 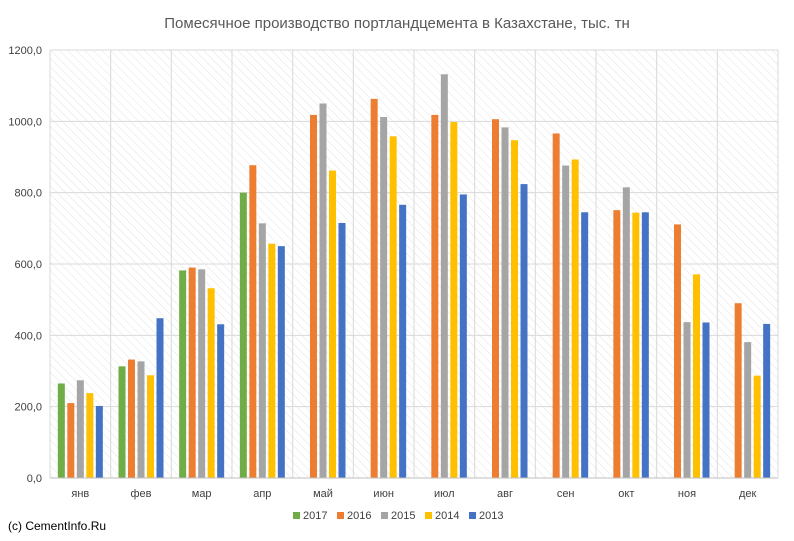 I want to click on bar-2013-июн, so click(x=403, y=341).